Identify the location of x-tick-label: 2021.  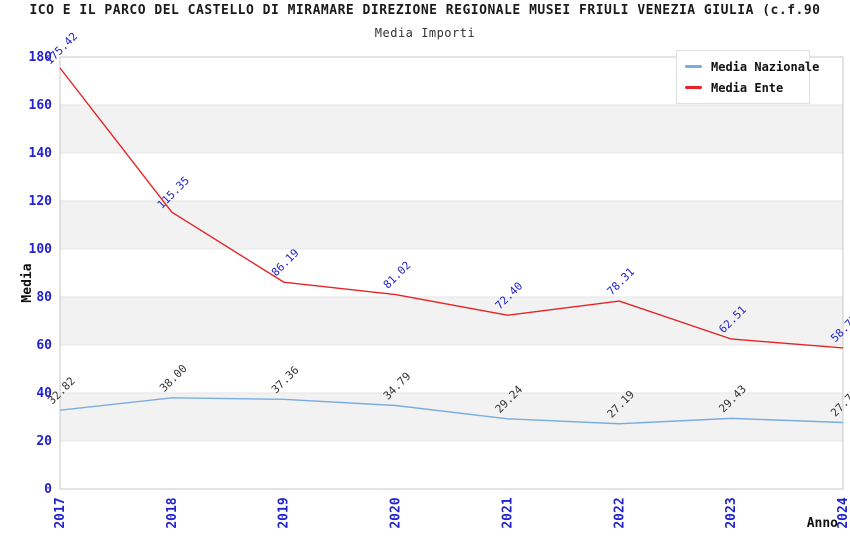
(507, 512).